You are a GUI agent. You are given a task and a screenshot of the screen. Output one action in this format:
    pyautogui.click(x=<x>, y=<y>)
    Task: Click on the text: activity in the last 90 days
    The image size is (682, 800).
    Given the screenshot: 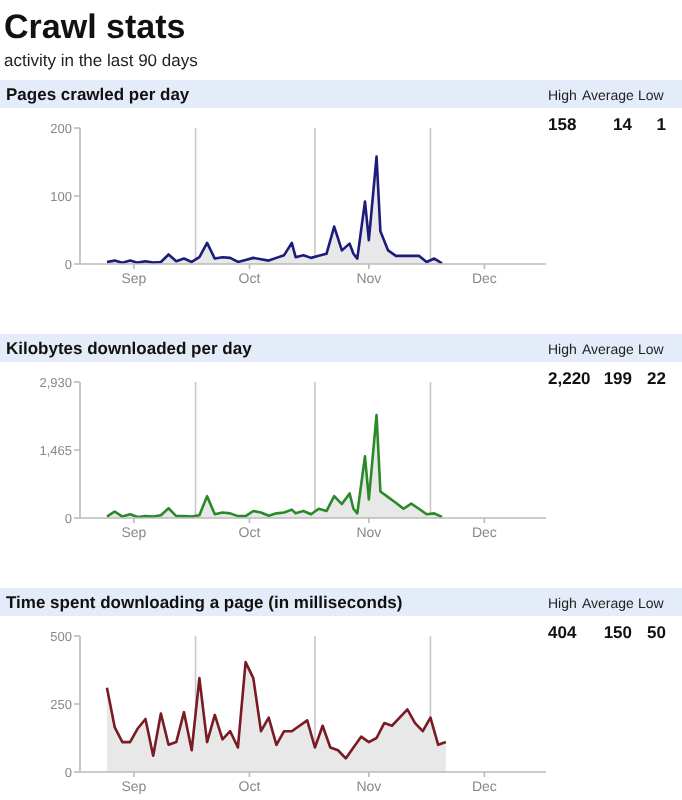 What is the action you would take?
    pyautogui.click(x=101, y=60)
    